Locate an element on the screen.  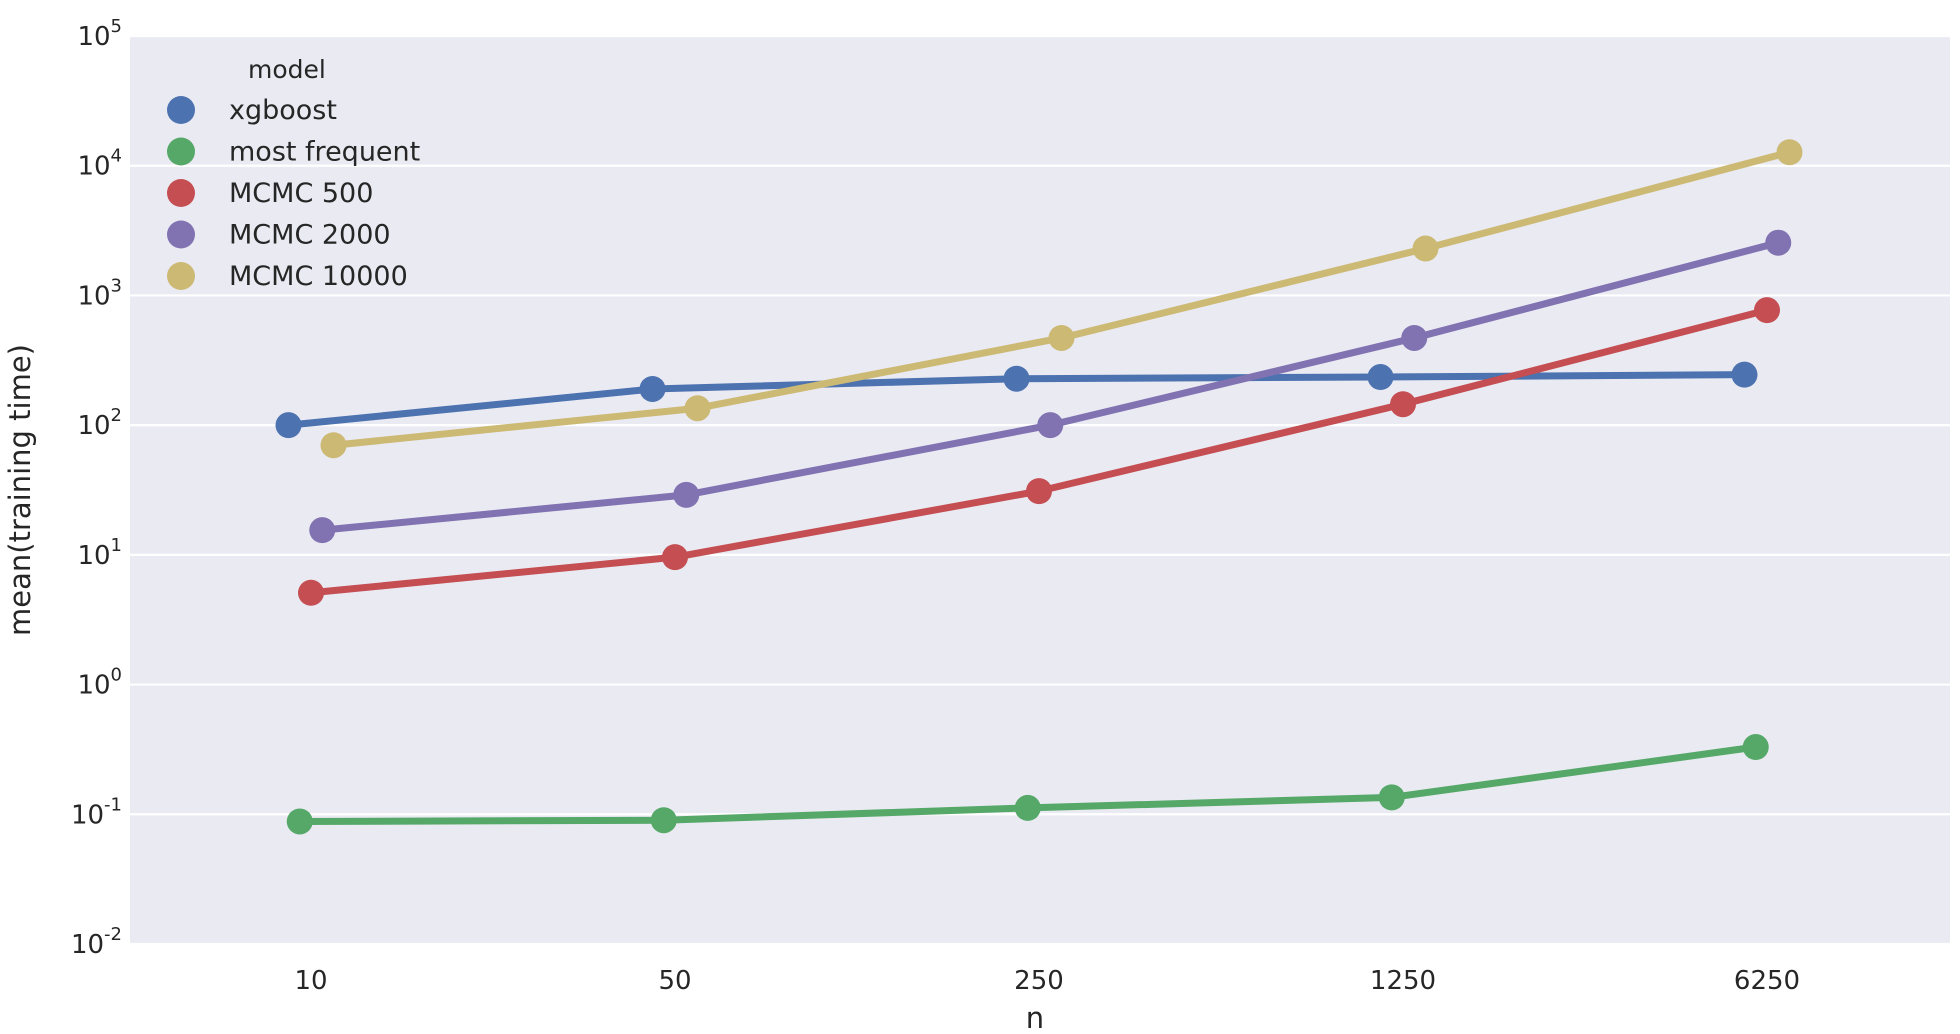
legend-title: model is located at coordinates (287, 69).